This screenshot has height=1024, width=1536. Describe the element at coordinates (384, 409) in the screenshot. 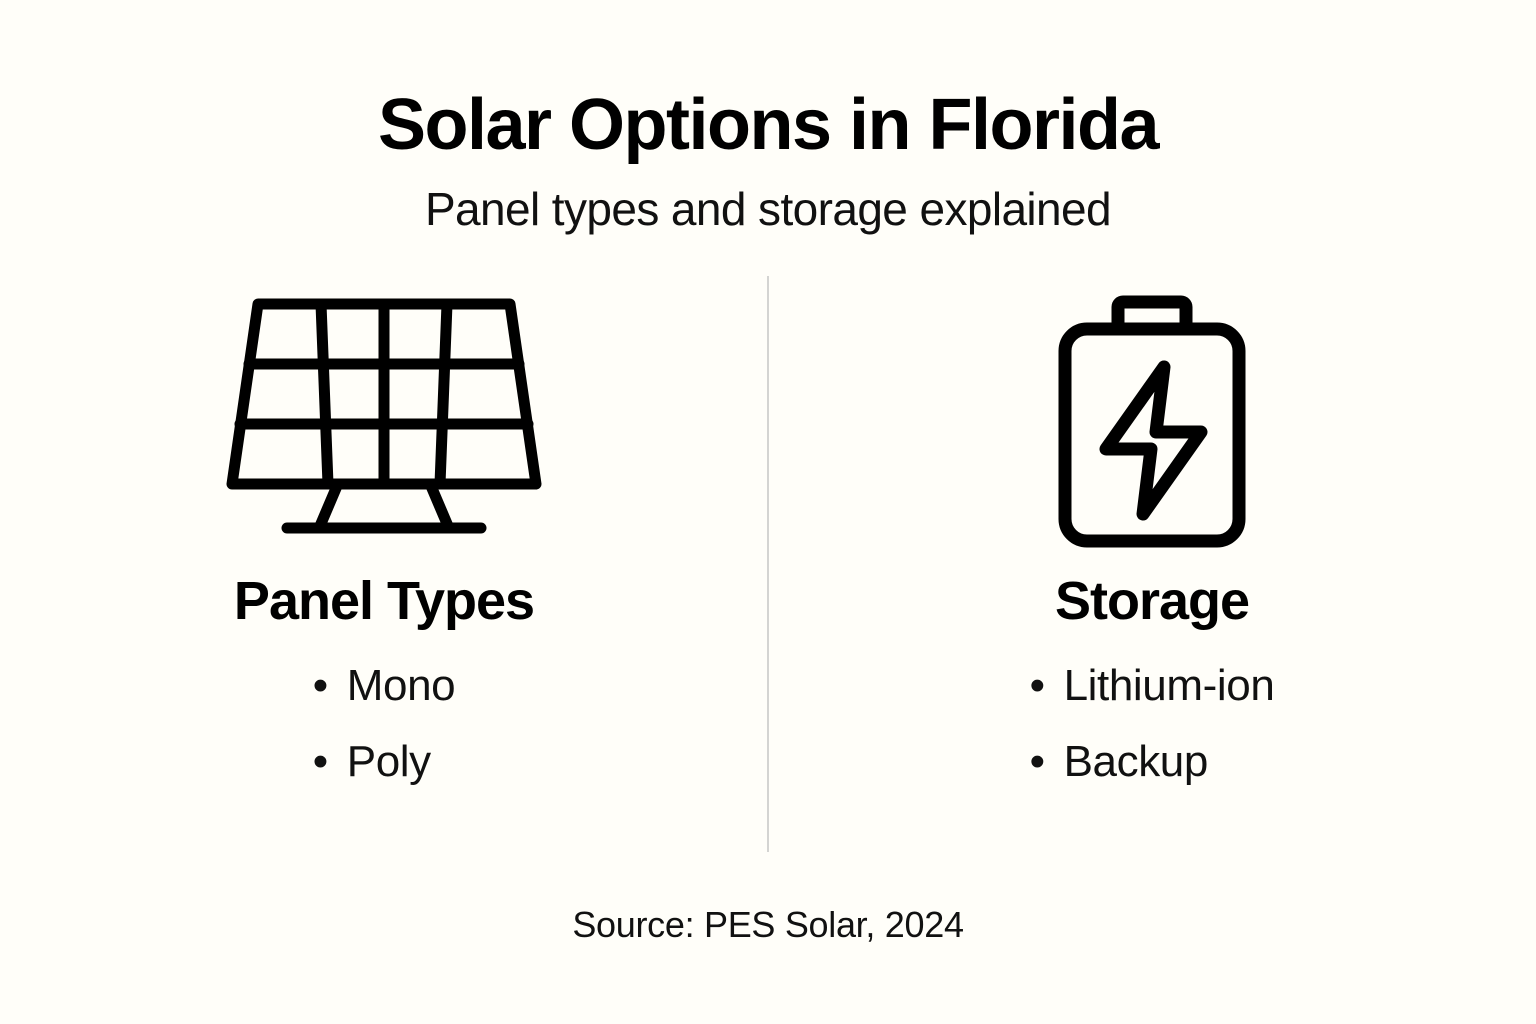

I see `solar-panel-icon` at that location.